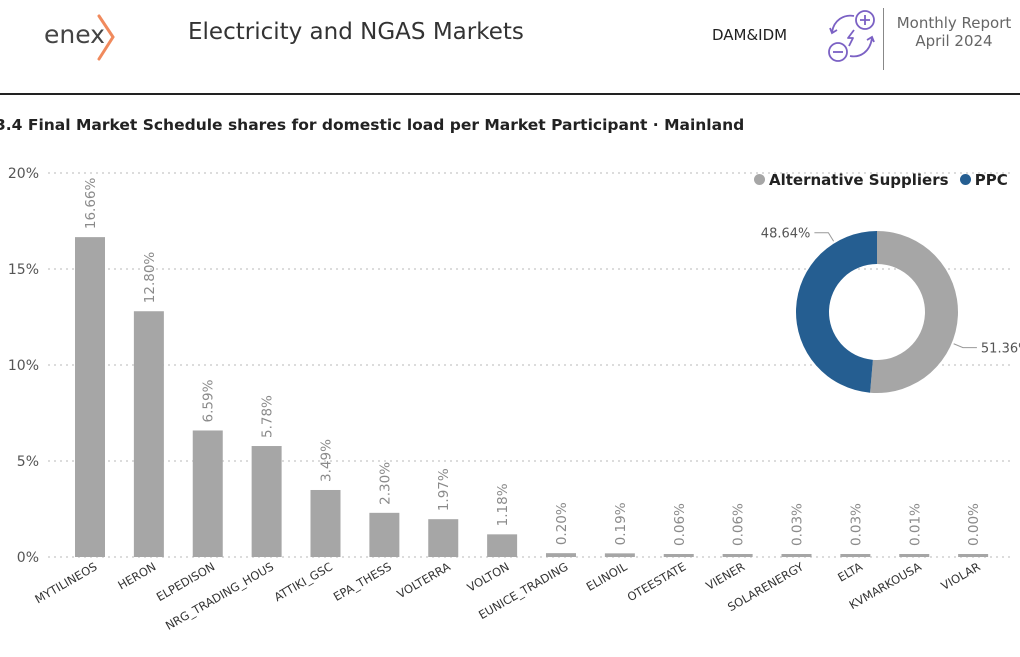 The image size is (1020, 657). What do you see at coordinates (219, 595) in the screenshot?
I see `x-category-label: NRG_TRADING_HOUS` at bounding box center [219, 595].